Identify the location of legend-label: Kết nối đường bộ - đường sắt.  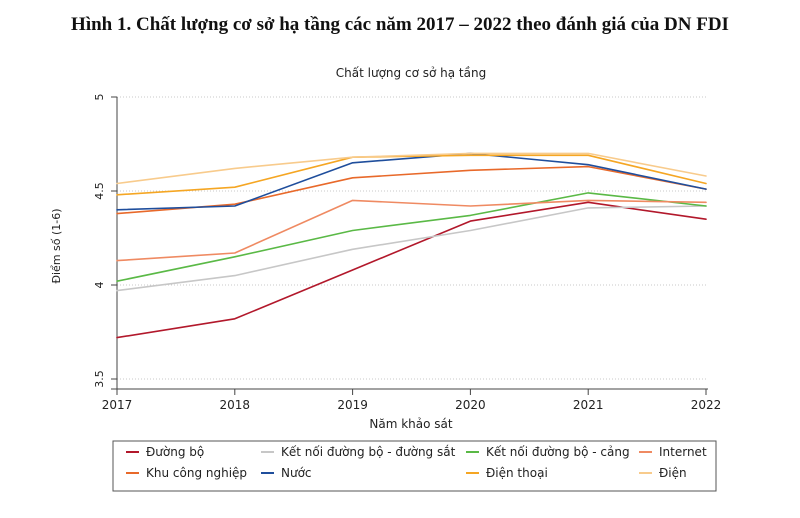
(368, 452).